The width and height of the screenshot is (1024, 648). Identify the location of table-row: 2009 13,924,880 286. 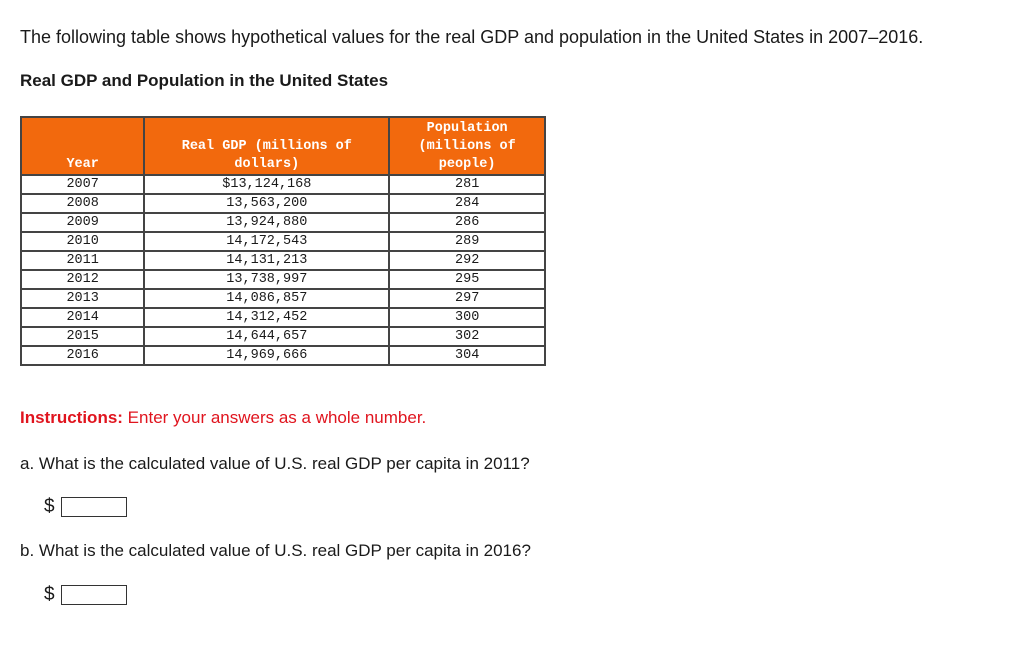
(282, 222).